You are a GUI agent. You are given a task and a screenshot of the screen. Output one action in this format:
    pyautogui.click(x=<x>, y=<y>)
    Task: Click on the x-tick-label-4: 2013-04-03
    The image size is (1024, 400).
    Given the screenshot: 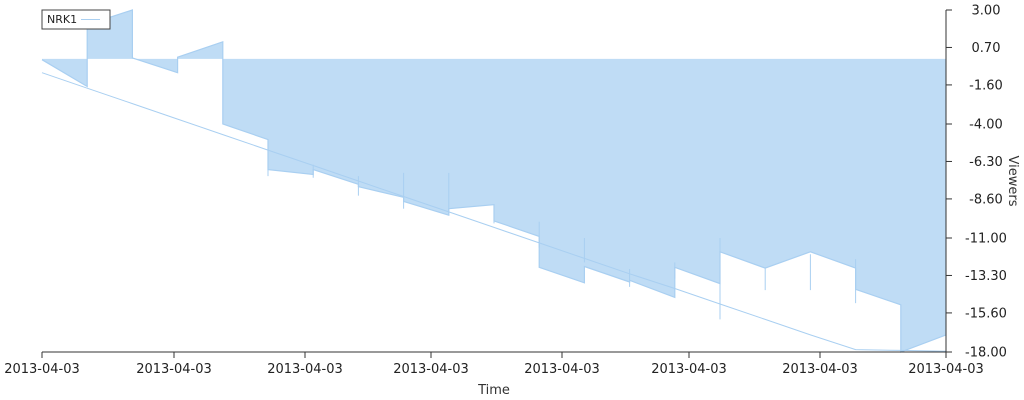 What is the action you would take?
    pyautogui.click(x=562, y=369)
    